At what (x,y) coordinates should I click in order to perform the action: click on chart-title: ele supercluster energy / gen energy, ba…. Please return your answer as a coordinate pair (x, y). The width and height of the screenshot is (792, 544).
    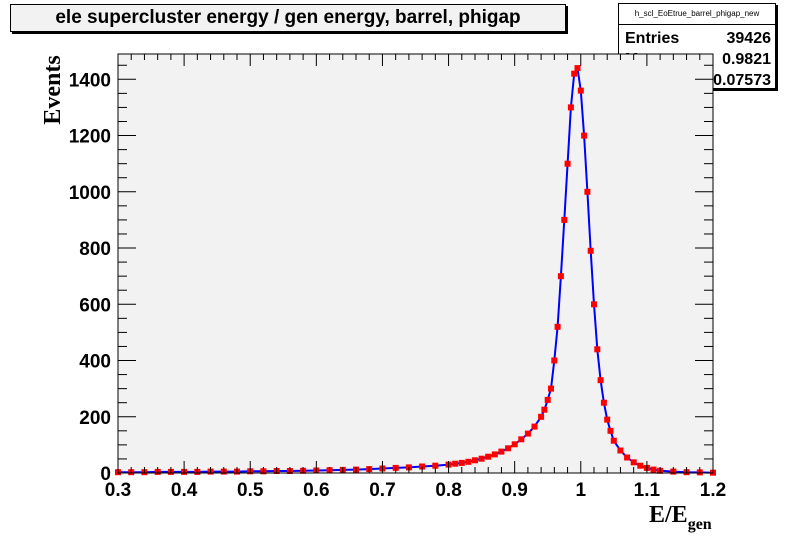
    Looking at the image, I should click on (288, 18).